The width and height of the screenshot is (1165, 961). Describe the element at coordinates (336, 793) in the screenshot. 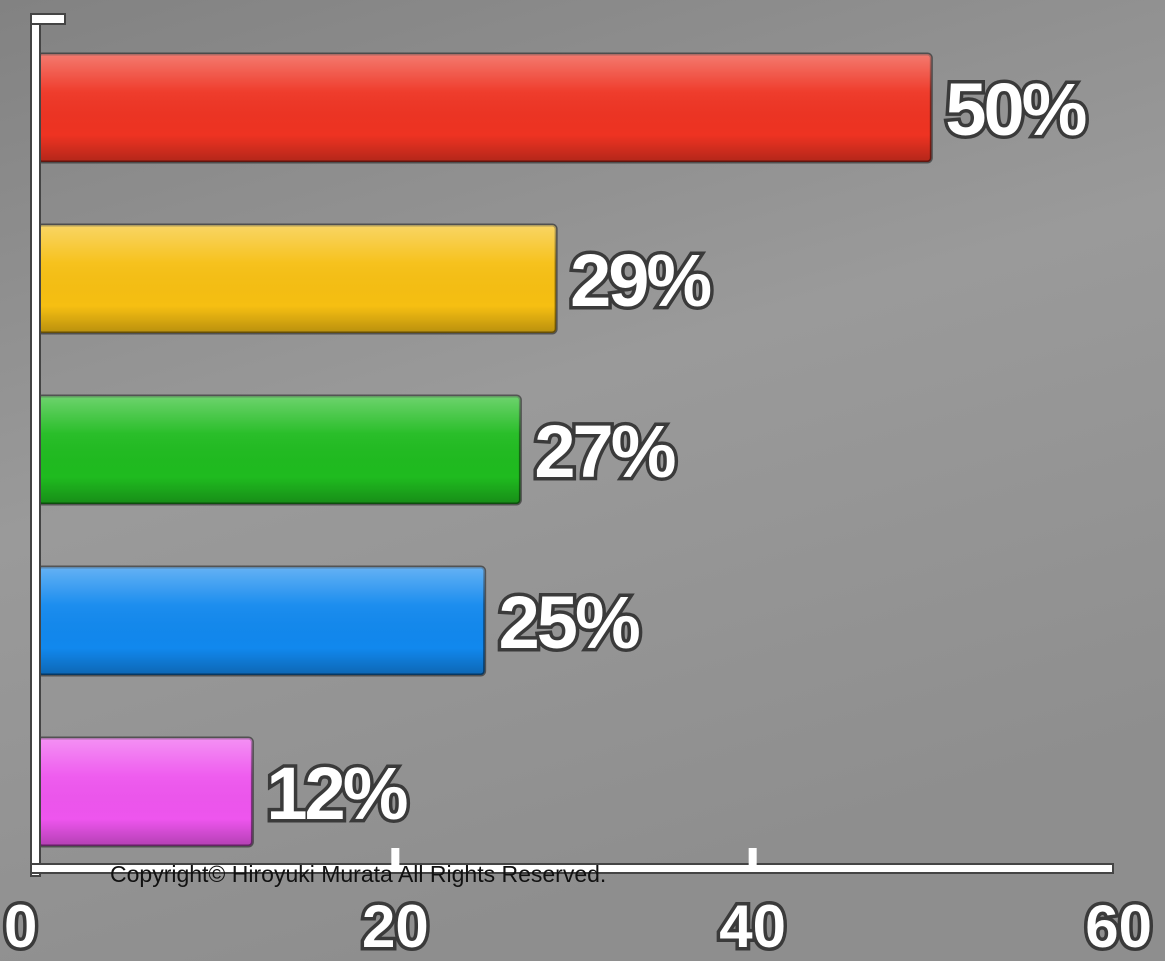

I see `bar-value-label: 12%` at that location.